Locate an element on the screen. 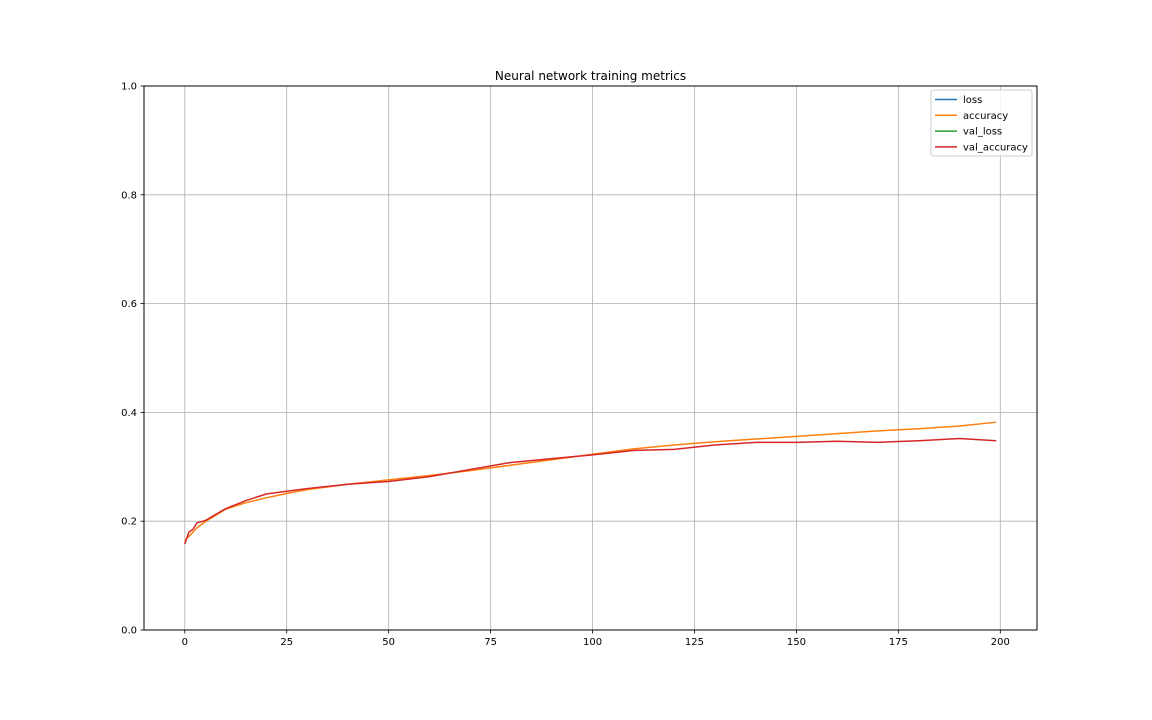  x-tick-label: 150 is located at coordinates (796, 642).